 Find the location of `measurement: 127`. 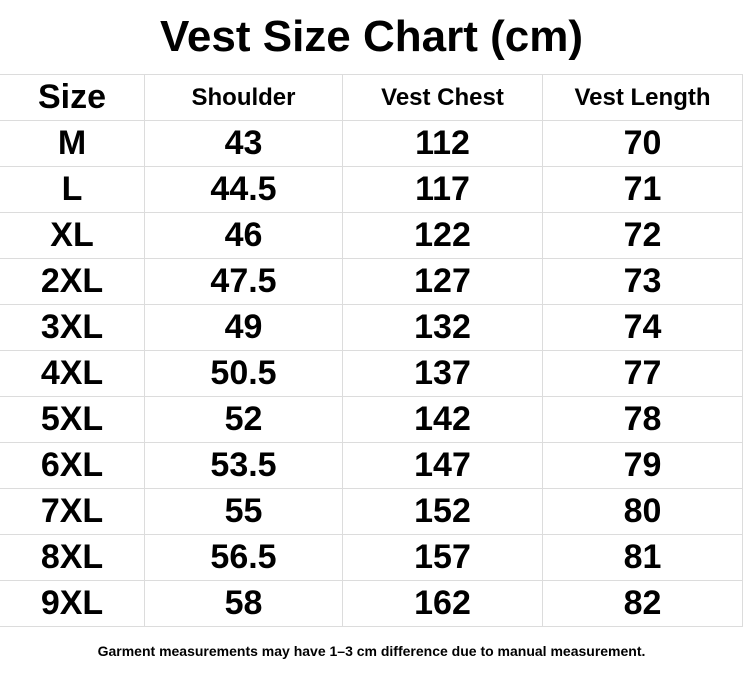

measurement: 127 is located at coordinates (443, 282).